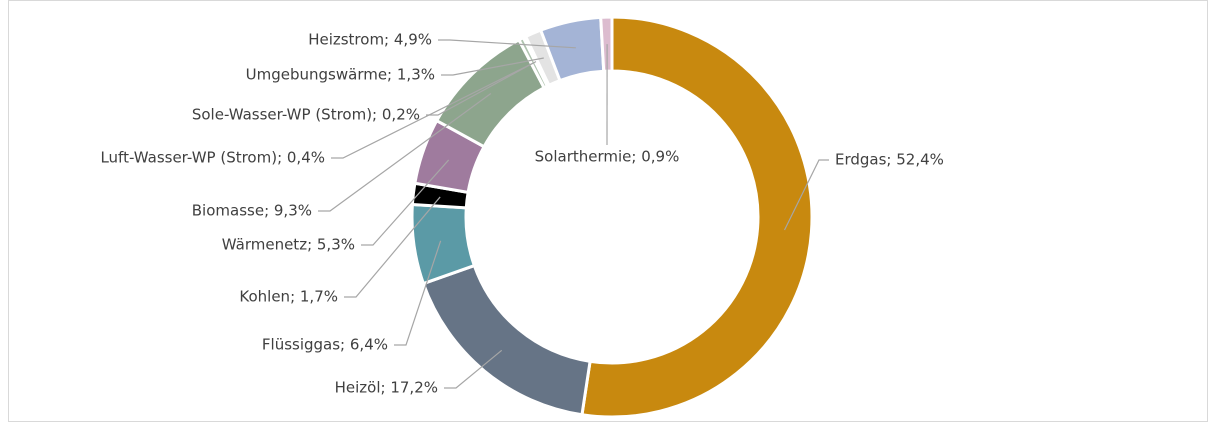  What do you see at coordinates (288, 297) in the screenshot?
I see `data-label: Kohlen; 1,7%` at bounding box center [288, 297].